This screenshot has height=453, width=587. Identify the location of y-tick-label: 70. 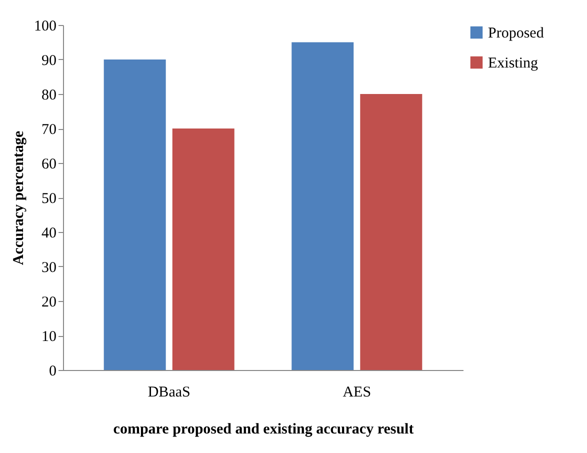
(49, 130).